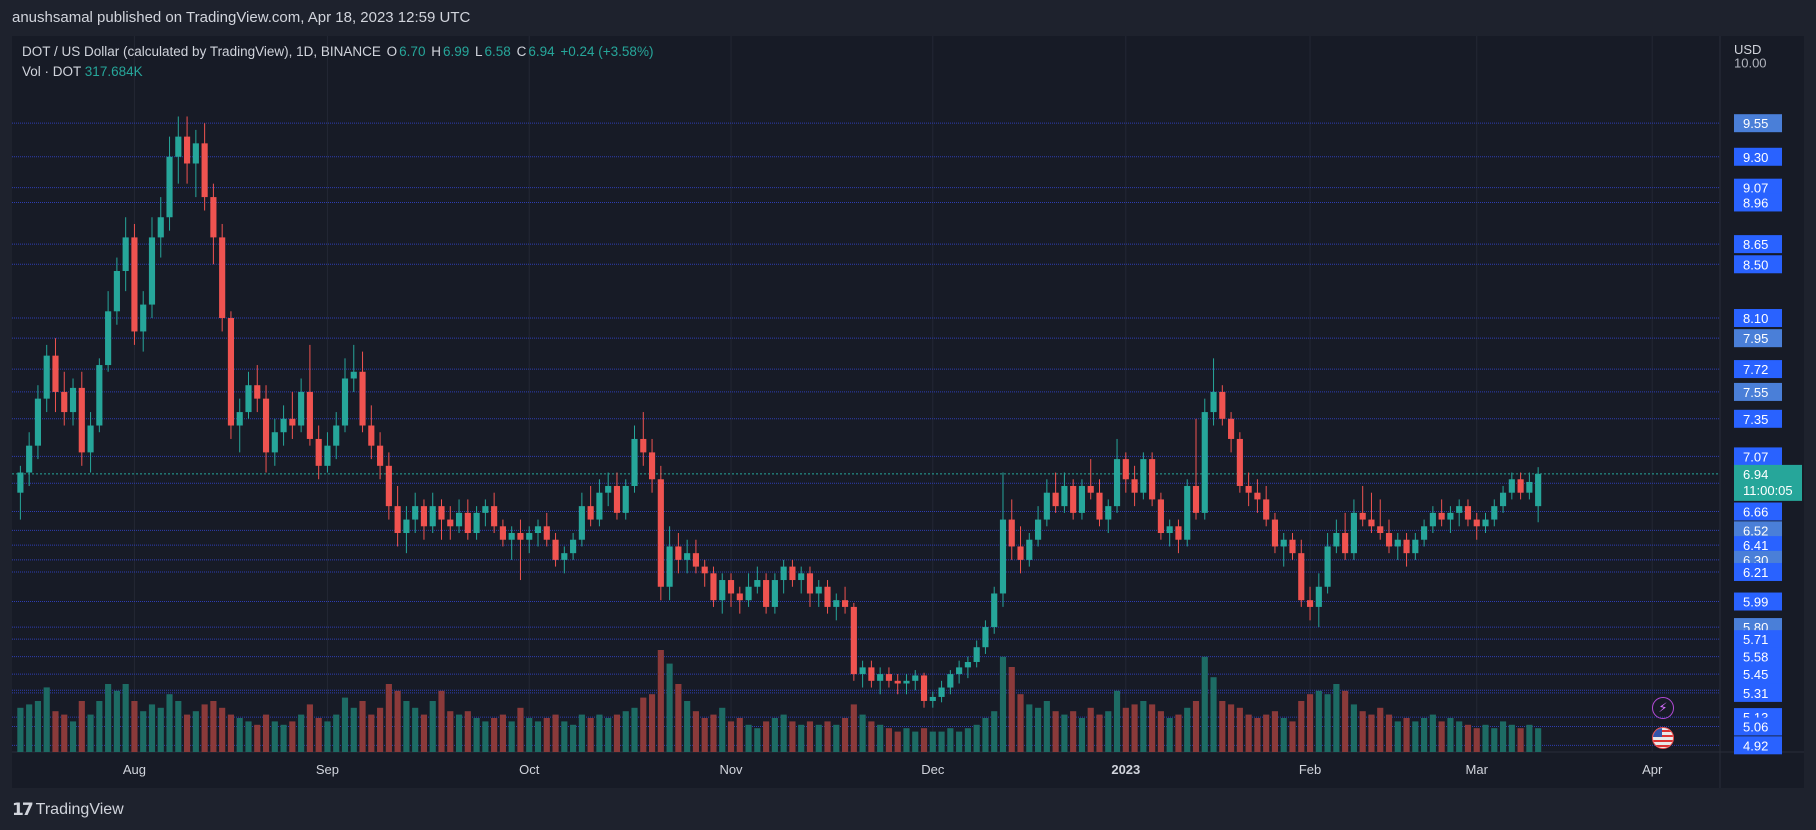 The width and height of the screenshot is (1816, 830). What do you see at coordinates (82, 71) in the screenshot?
I see `volume-legend: Vol · DOT 317.684K` at bounding box center [82, 71].